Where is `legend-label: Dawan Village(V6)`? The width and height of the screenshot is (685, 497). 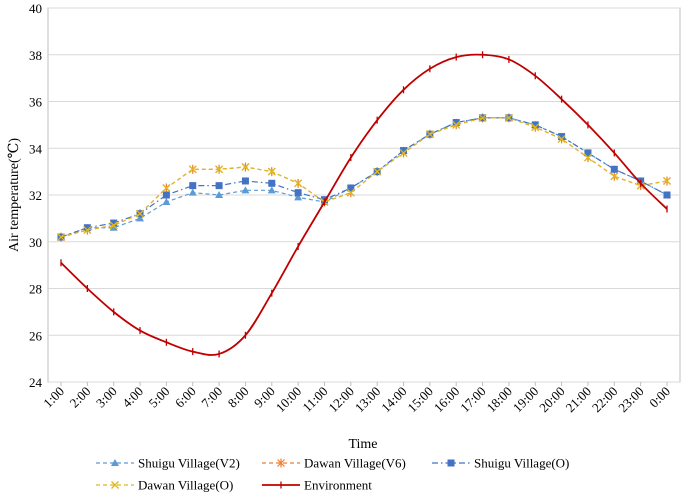
legend-label: Dawan Village(V6) is located at coordinates (355, 463).